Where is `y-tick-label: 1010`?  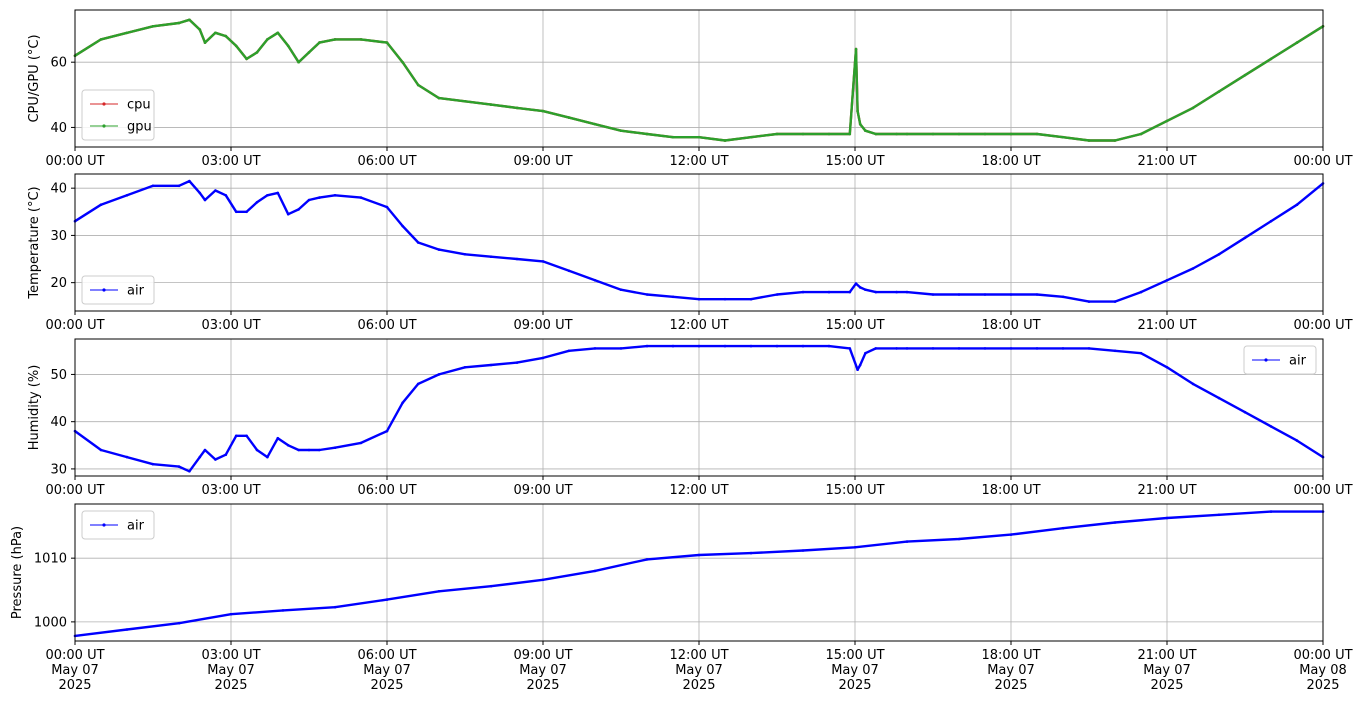
y-tick-label: 1010 is located at coordinates (50, 559).